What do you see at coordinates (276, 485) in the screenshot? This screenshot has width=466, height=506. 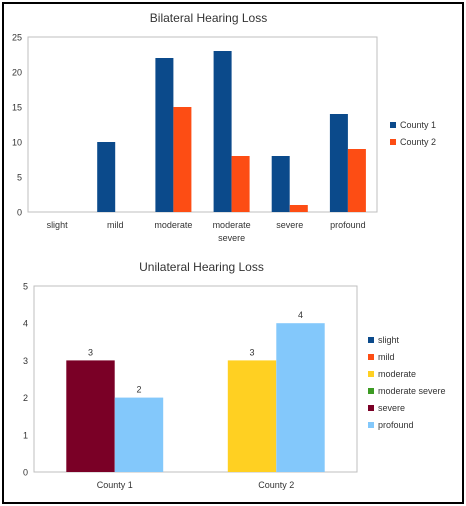 I see `x-tick-label: County 2` at bounding box center [276, 485].